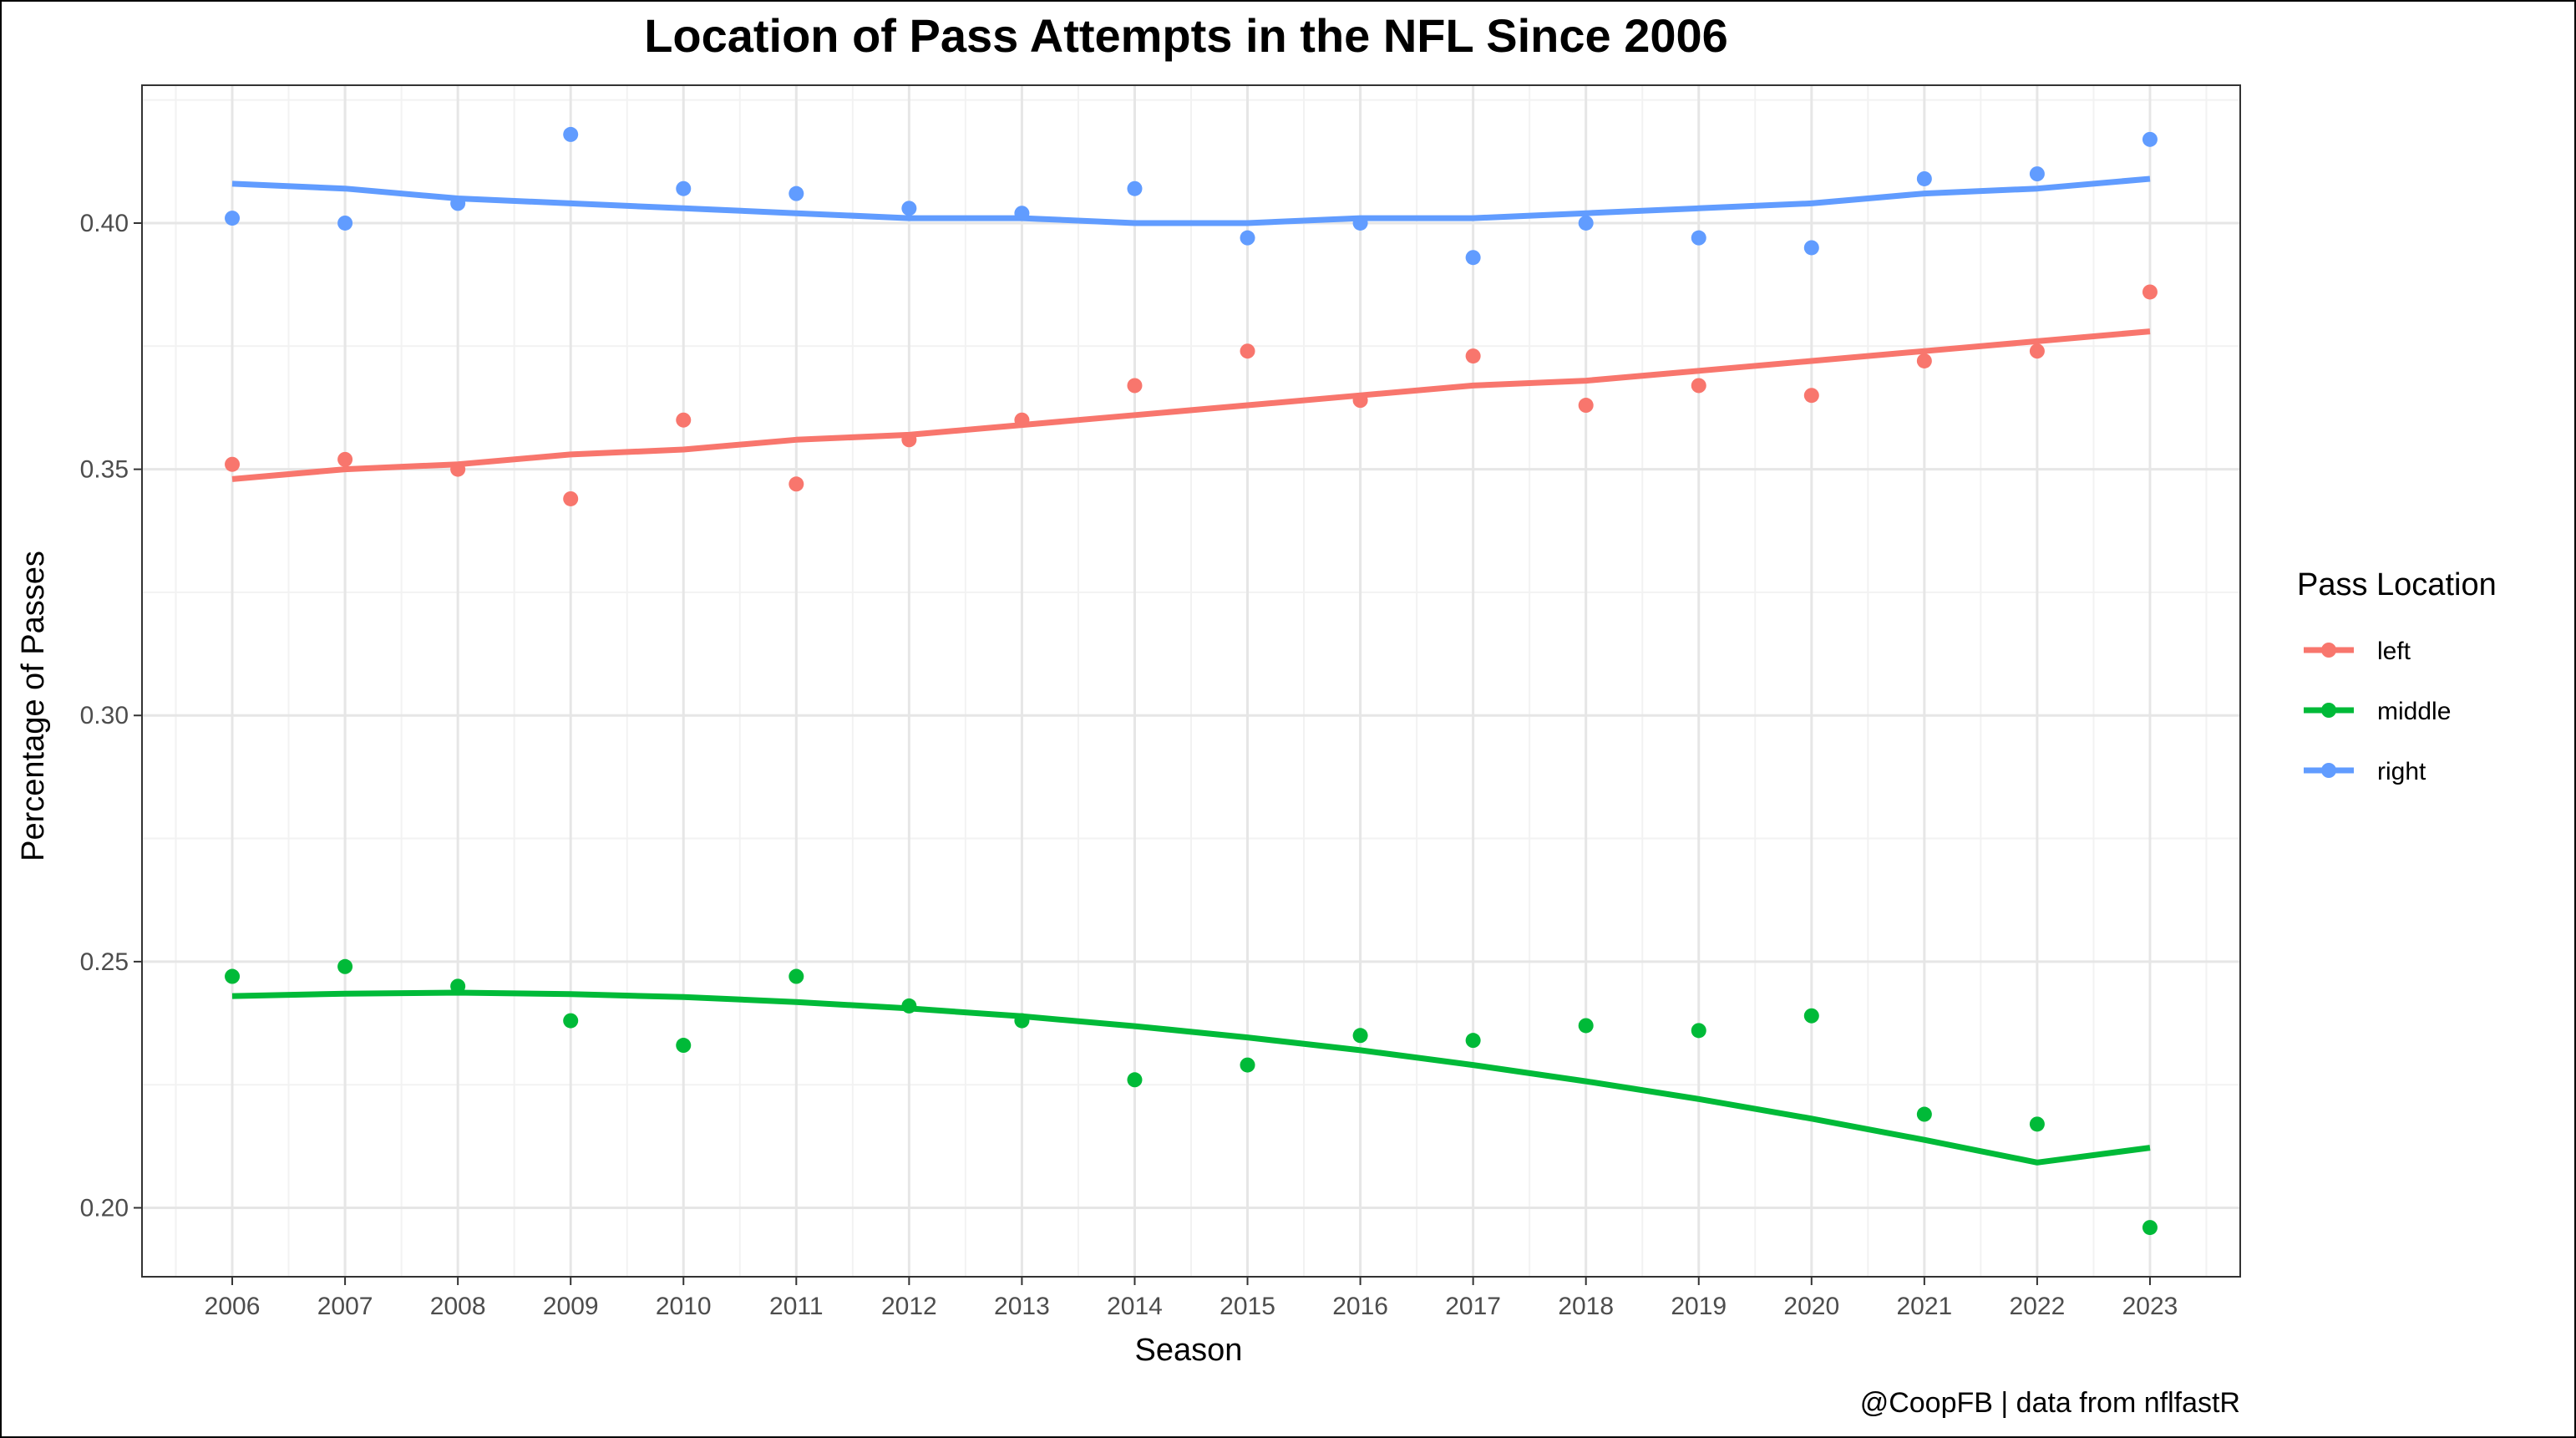 The image size is (2576, 1438). Describe the element at coordinates (2401, 771) in the screenshot. I see `legend-label-right: right` at that location.